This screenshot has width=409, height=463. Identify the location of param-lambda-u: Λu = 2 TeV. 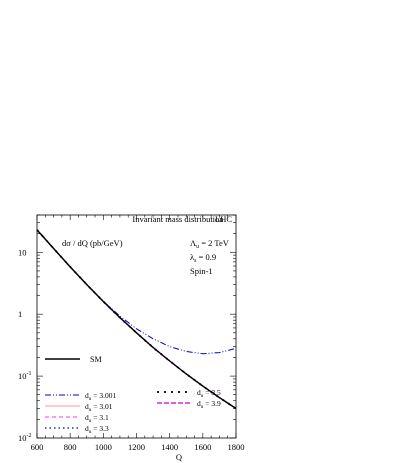
(210, 244).